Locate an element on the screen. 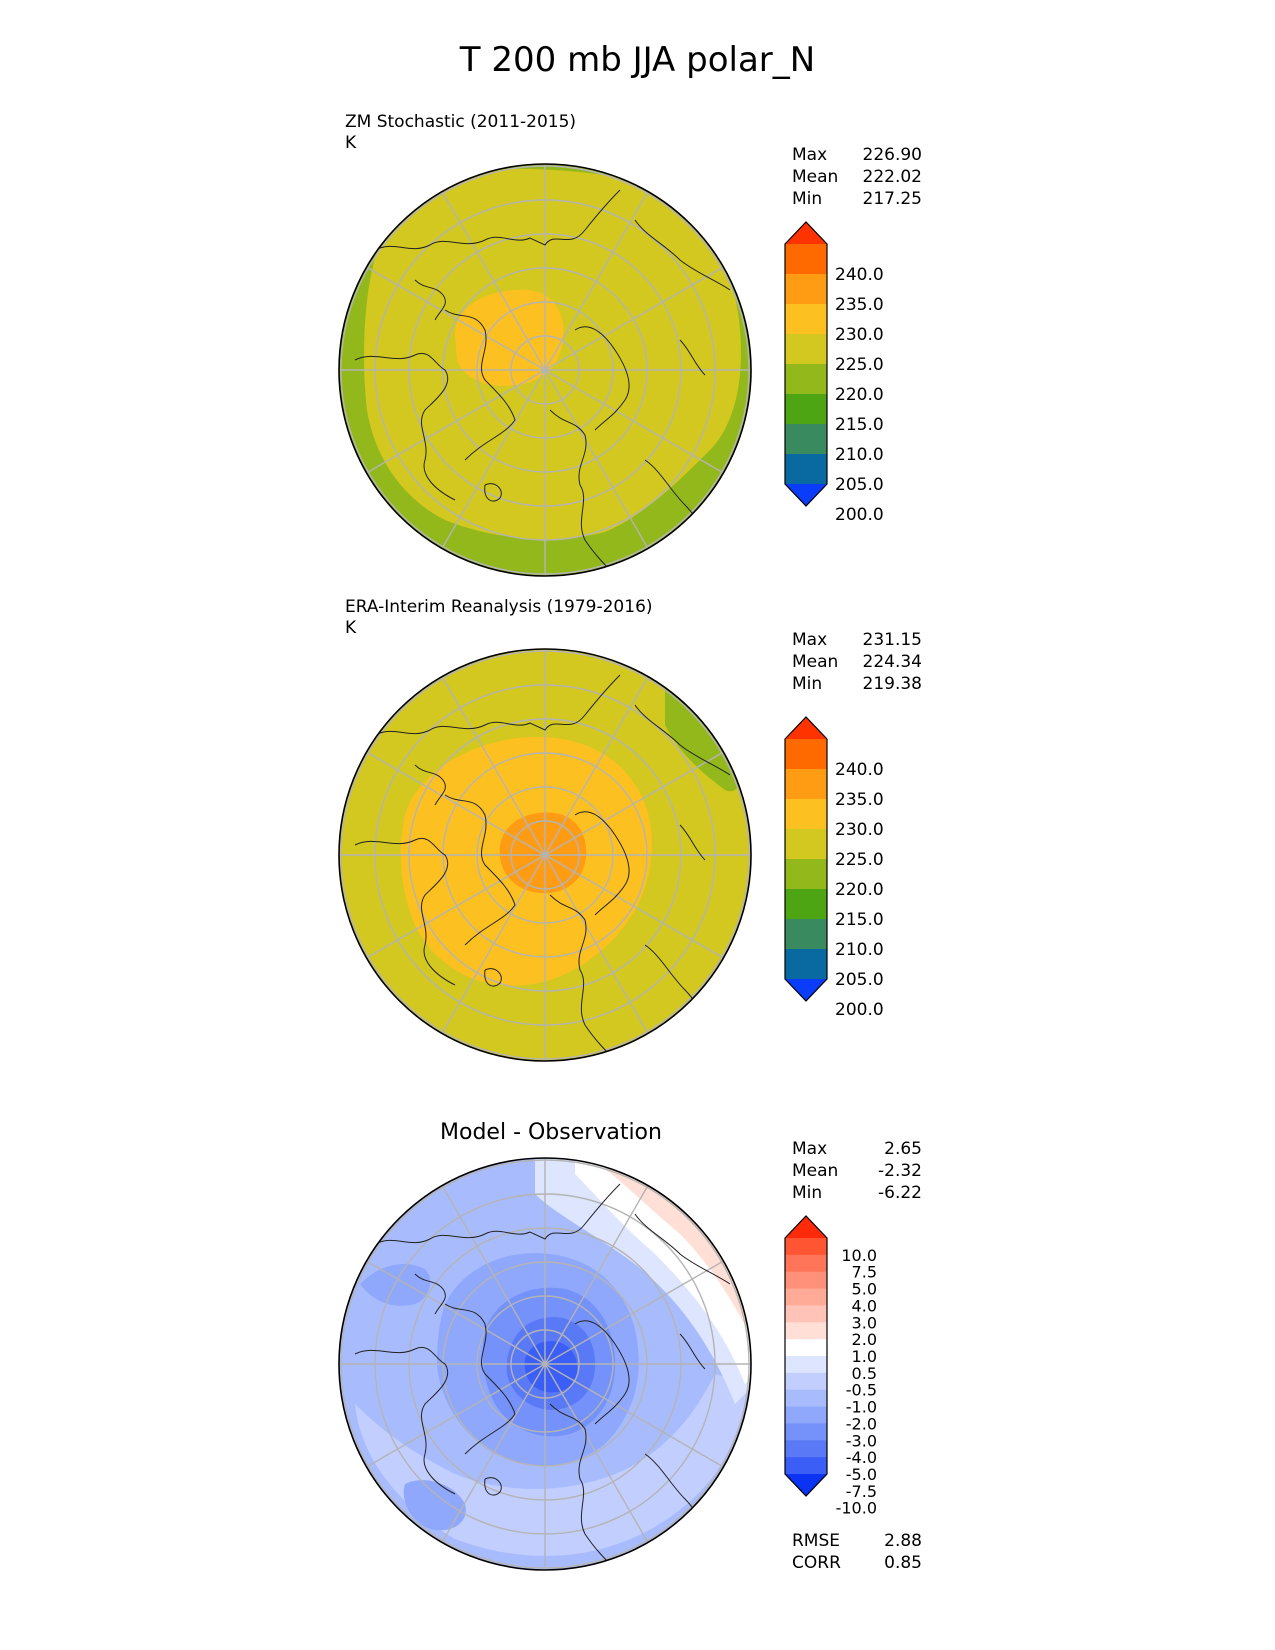  corr-label: CORR is located at coordinates (816, 1563).